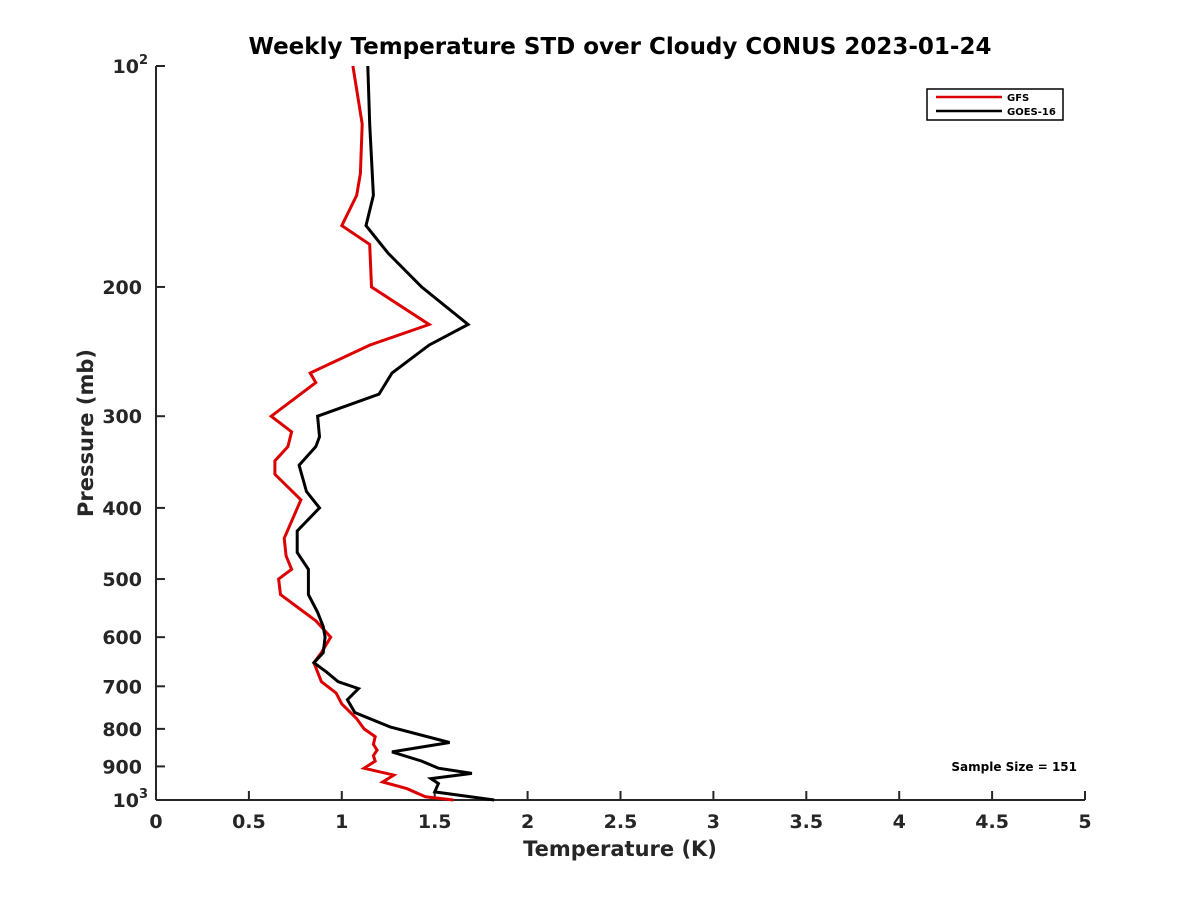 This screenshot has width=1200, height=900. I want to click on x-tick-label: 4, so click(899, 822).